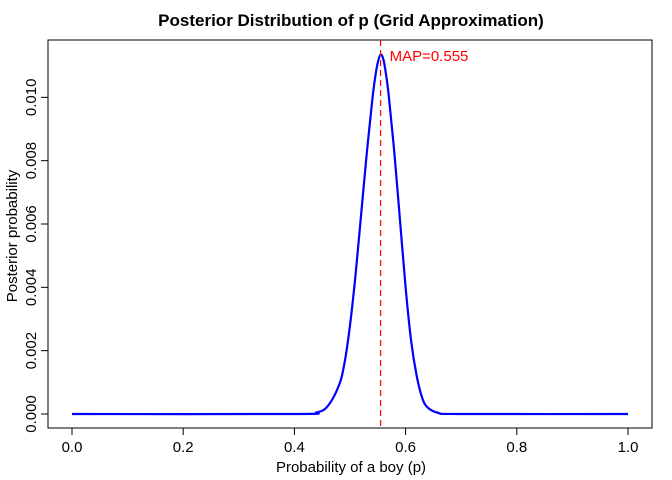  I want to click on x-tick-label: 1.0, so click(628, 447).